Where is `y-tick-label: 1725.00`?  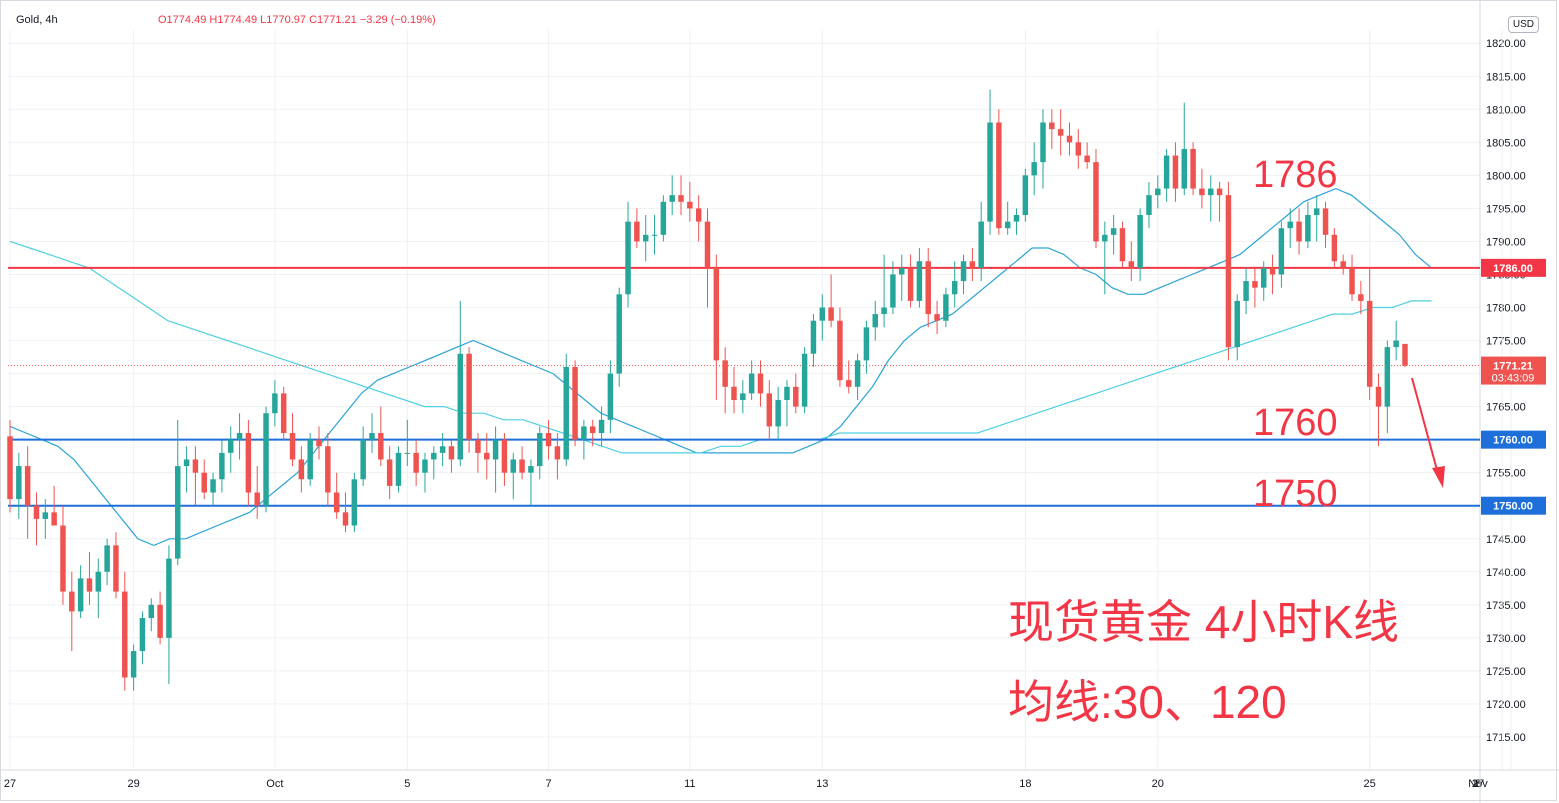 y-tick-label: 1725.00 is located at coordinates (1506, 672).